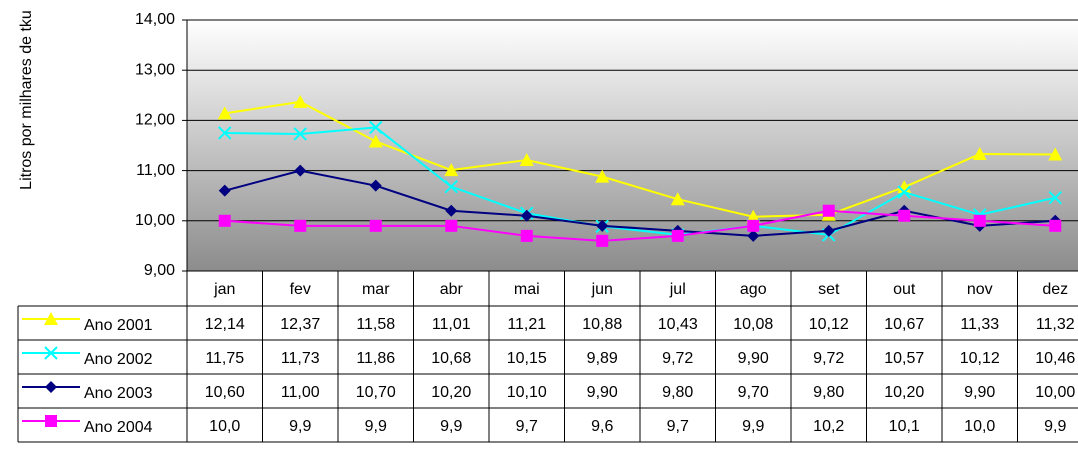 The width and height of the screenshot is (1078, 458). I want to click on x-tick-label: set, so click(829, 289).